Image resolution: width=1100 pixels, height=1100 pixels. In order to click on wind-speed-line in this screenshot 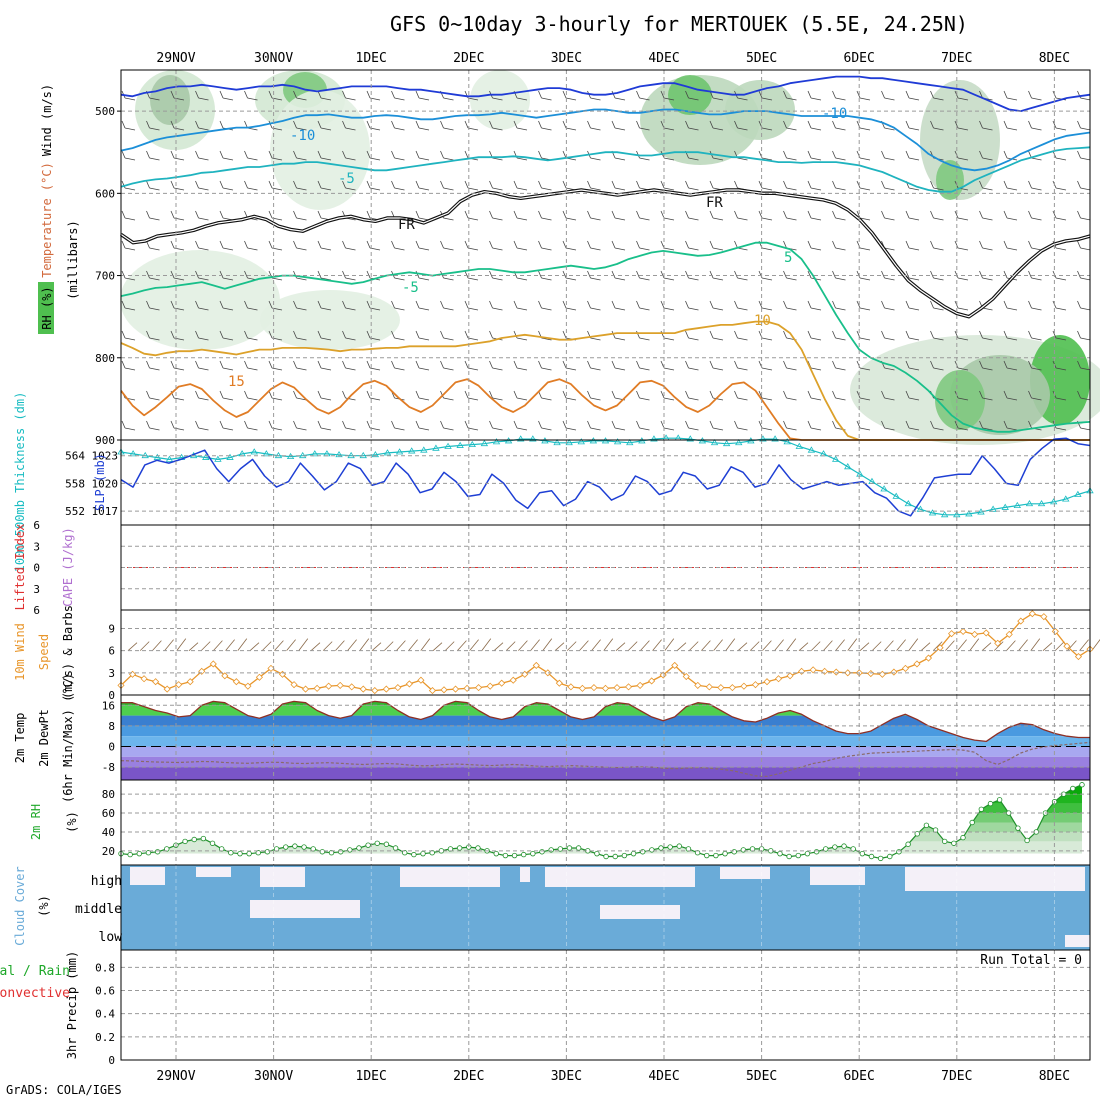, I will do `click(605, 652)`.